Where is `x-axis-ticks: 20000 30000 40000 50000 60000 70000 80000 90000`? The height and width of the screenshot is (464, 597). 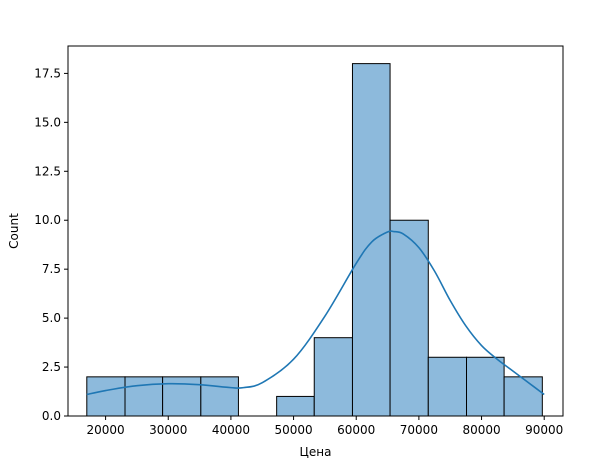
x-axis-ticks: 20000 30000 40000 50000 60000 70000 80000 90000 is located at coordinates (325, 426).